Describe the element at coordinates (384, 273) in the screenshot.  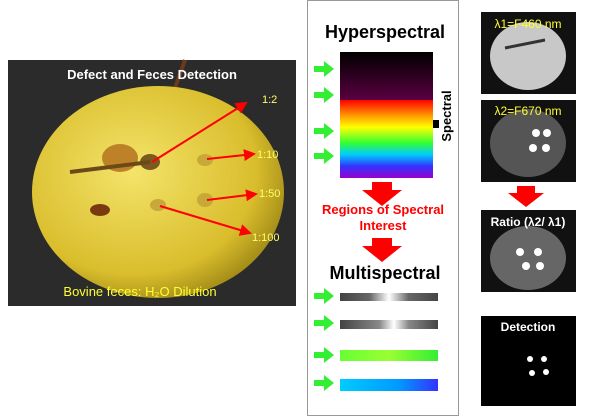
I see `multispectral-title: Multispectral` at that location.